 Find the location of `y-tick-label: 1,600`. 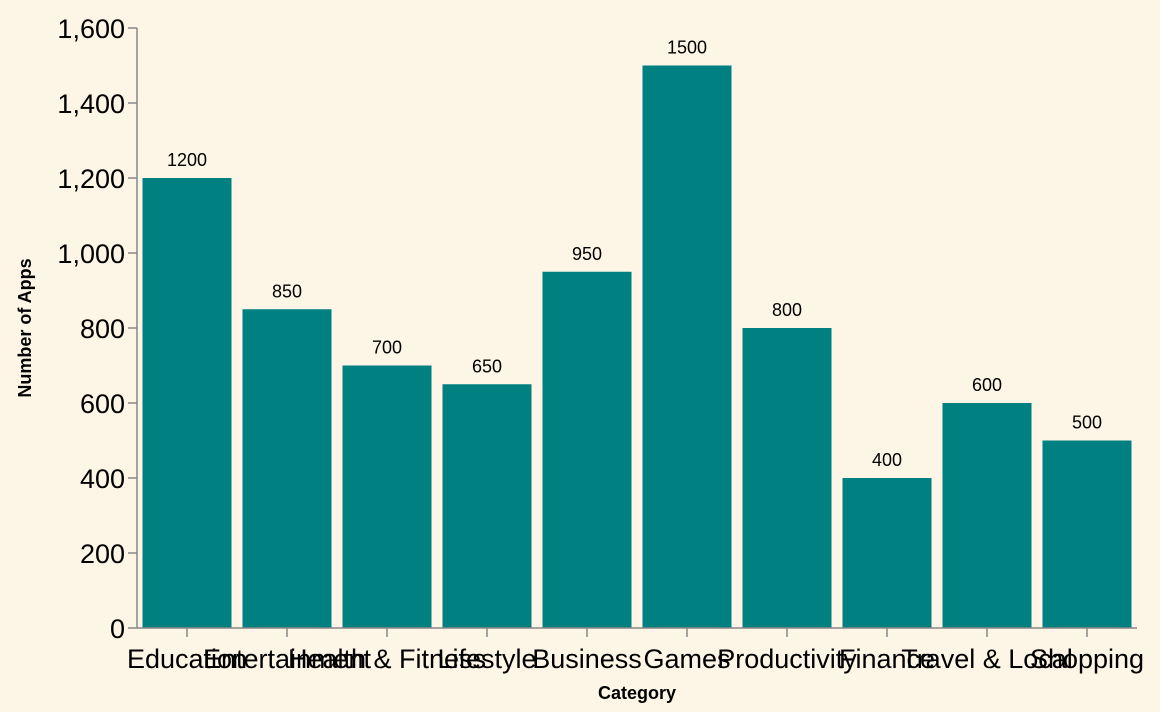

y-tick-label: 1,600 is located at coordinates (91, 29).